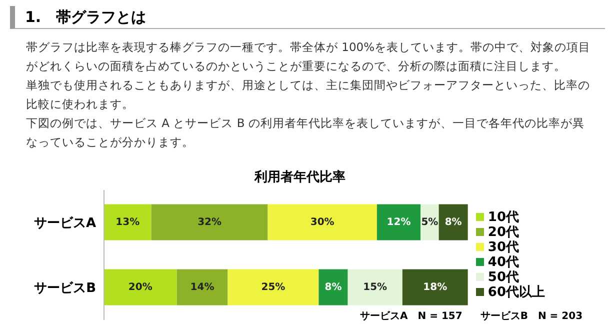 This screenshot has height=328, width=611. Describe the element at coordinates (309, 57) in the screenshot. I see `text: 帯グラフは比率を表現する棒グラフの一種です。帯全体が 100%を表しています。帯の中で、対象の項目がどれくらいの面積を占めているのかということが重要になるので、分析の際は面積に注目します。` at that location.